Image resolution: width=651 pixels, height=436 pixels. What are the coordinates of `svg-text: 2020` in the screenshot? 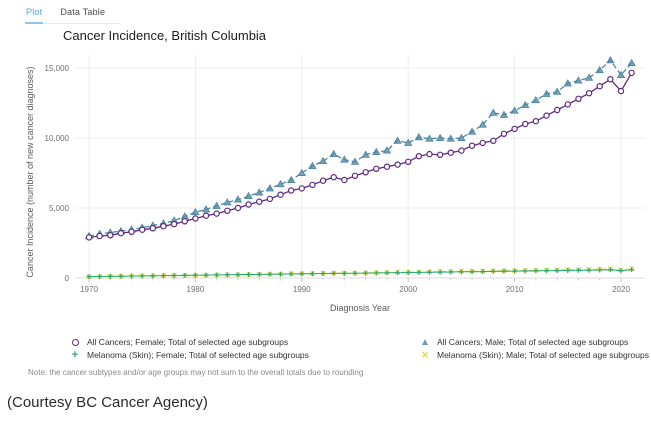 It's located at (621, 289).